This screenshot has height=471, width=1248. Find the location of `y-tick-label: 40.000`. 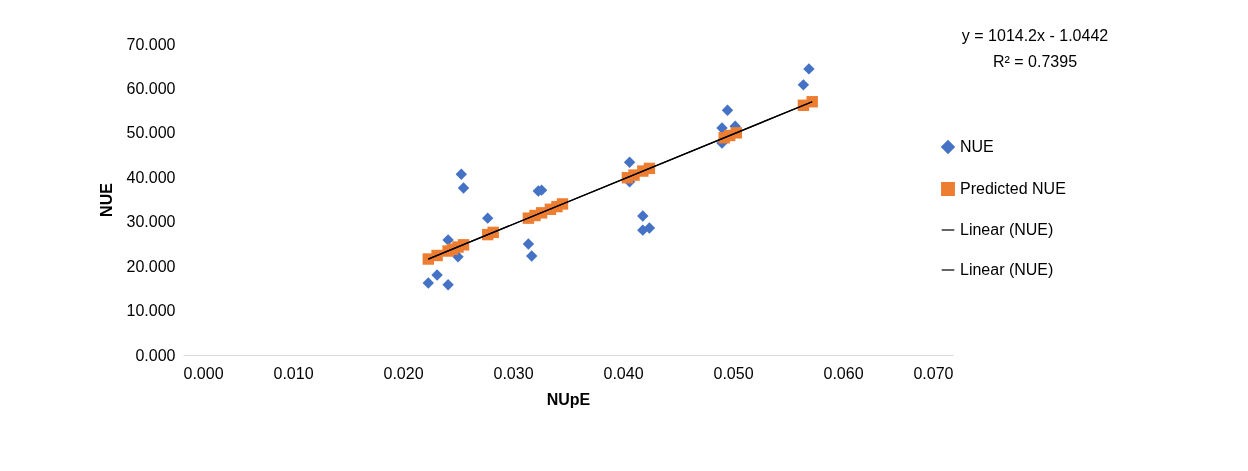

y-tick-label: 40.000 is located at coordinates (151, 177).